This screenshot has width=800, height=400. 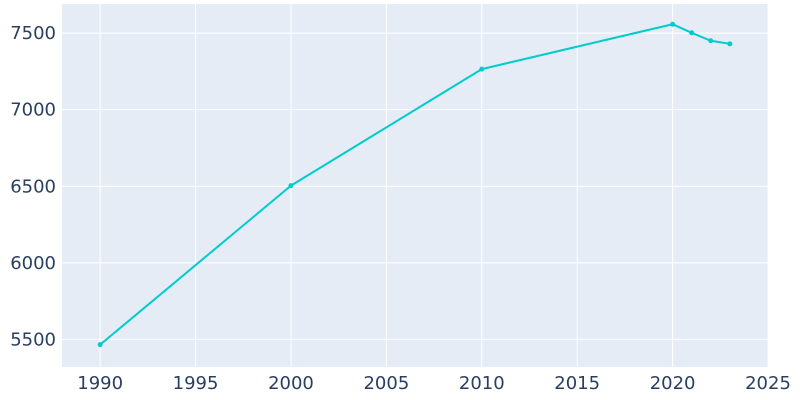 I want to click on x-tick-label: 2000, so click(x=291, y=383).